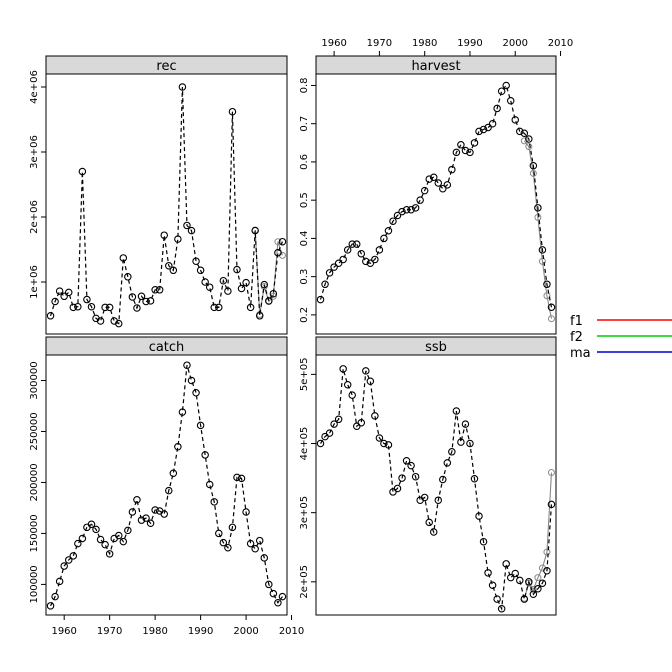 This screenshot has height=672, width=672. Describe the element at coordinates (34, 87) in the screenshot. I see `y-tick-label-rec: 4e+06` at that location.